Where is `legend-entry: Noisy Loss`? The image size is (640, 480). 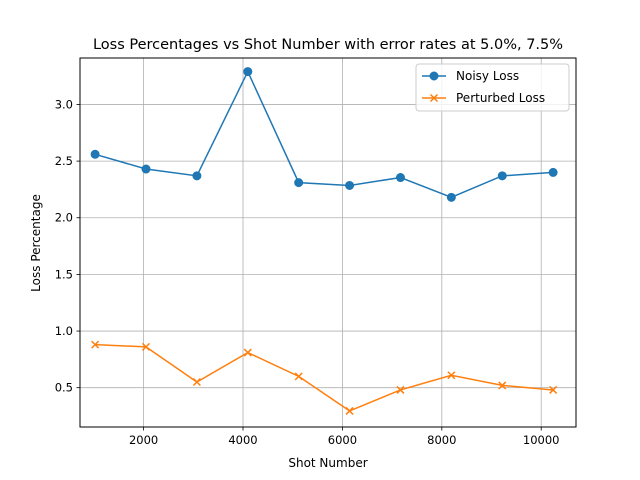 legend-entry: Noisy Loss is located at coordinates (470, 76).